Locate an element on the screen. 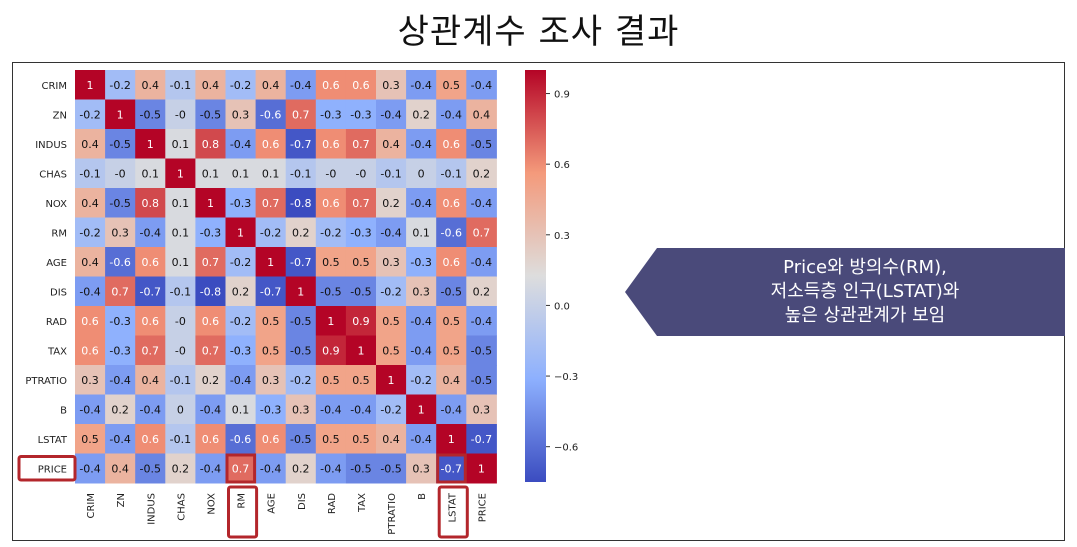 The image size is (1077, 547). heatmap-cell-lstat-crim is located at coordinates (90, 439).